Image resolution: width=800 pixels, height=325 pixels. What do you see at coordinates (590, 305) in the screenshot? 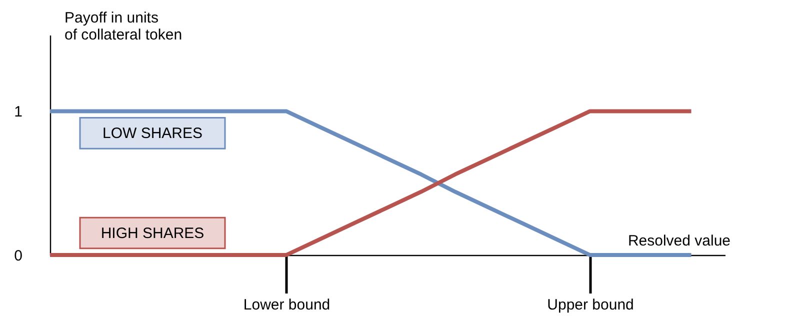
I see `x-tick-label: Upper bound` at bounding box center [590, 305].